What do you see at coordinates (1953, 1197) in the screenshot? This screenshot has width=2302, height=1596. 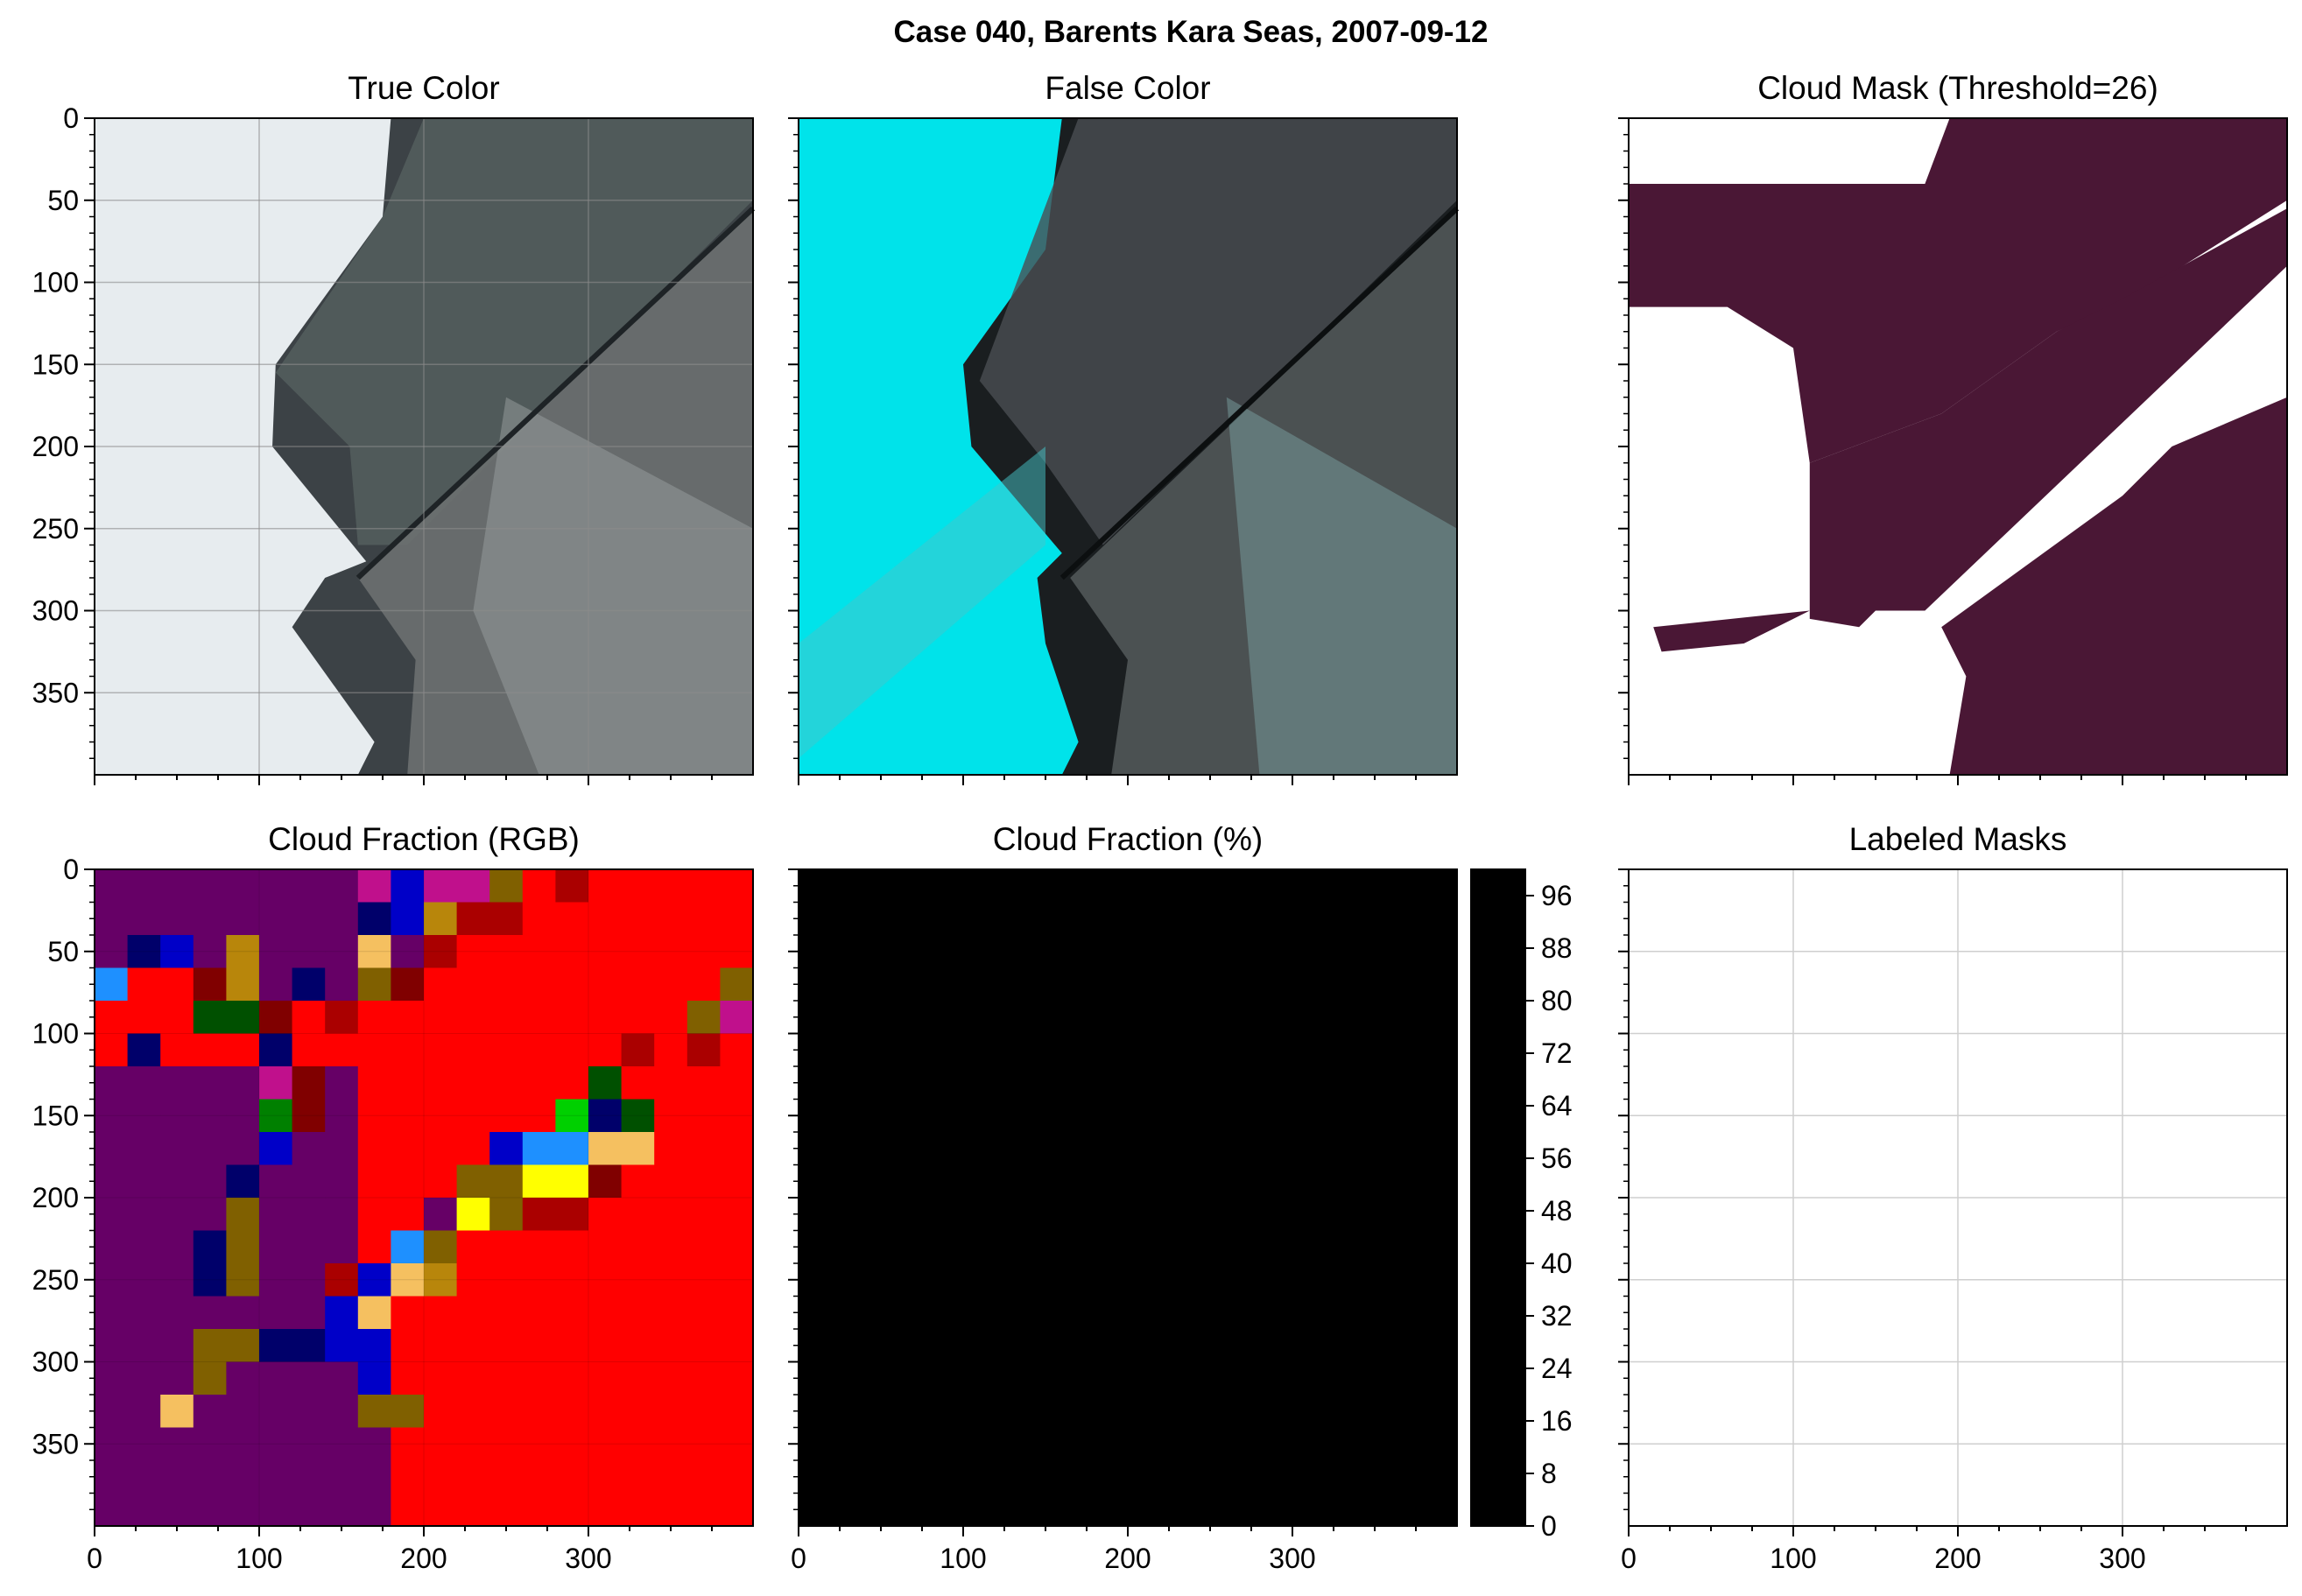 I see `panel-6: Labeled Masks 0 100 200 300` at bounding box center [1953, 1197].